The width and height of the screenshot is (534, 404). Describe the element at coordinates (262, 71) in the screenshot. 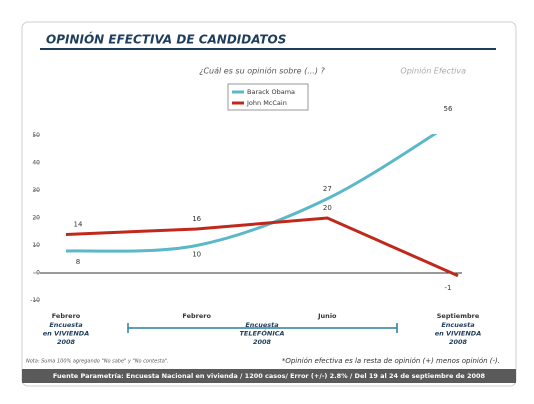

I see `subtitle: ¿Cuál es su opinión sobre (...) ?` at that location.